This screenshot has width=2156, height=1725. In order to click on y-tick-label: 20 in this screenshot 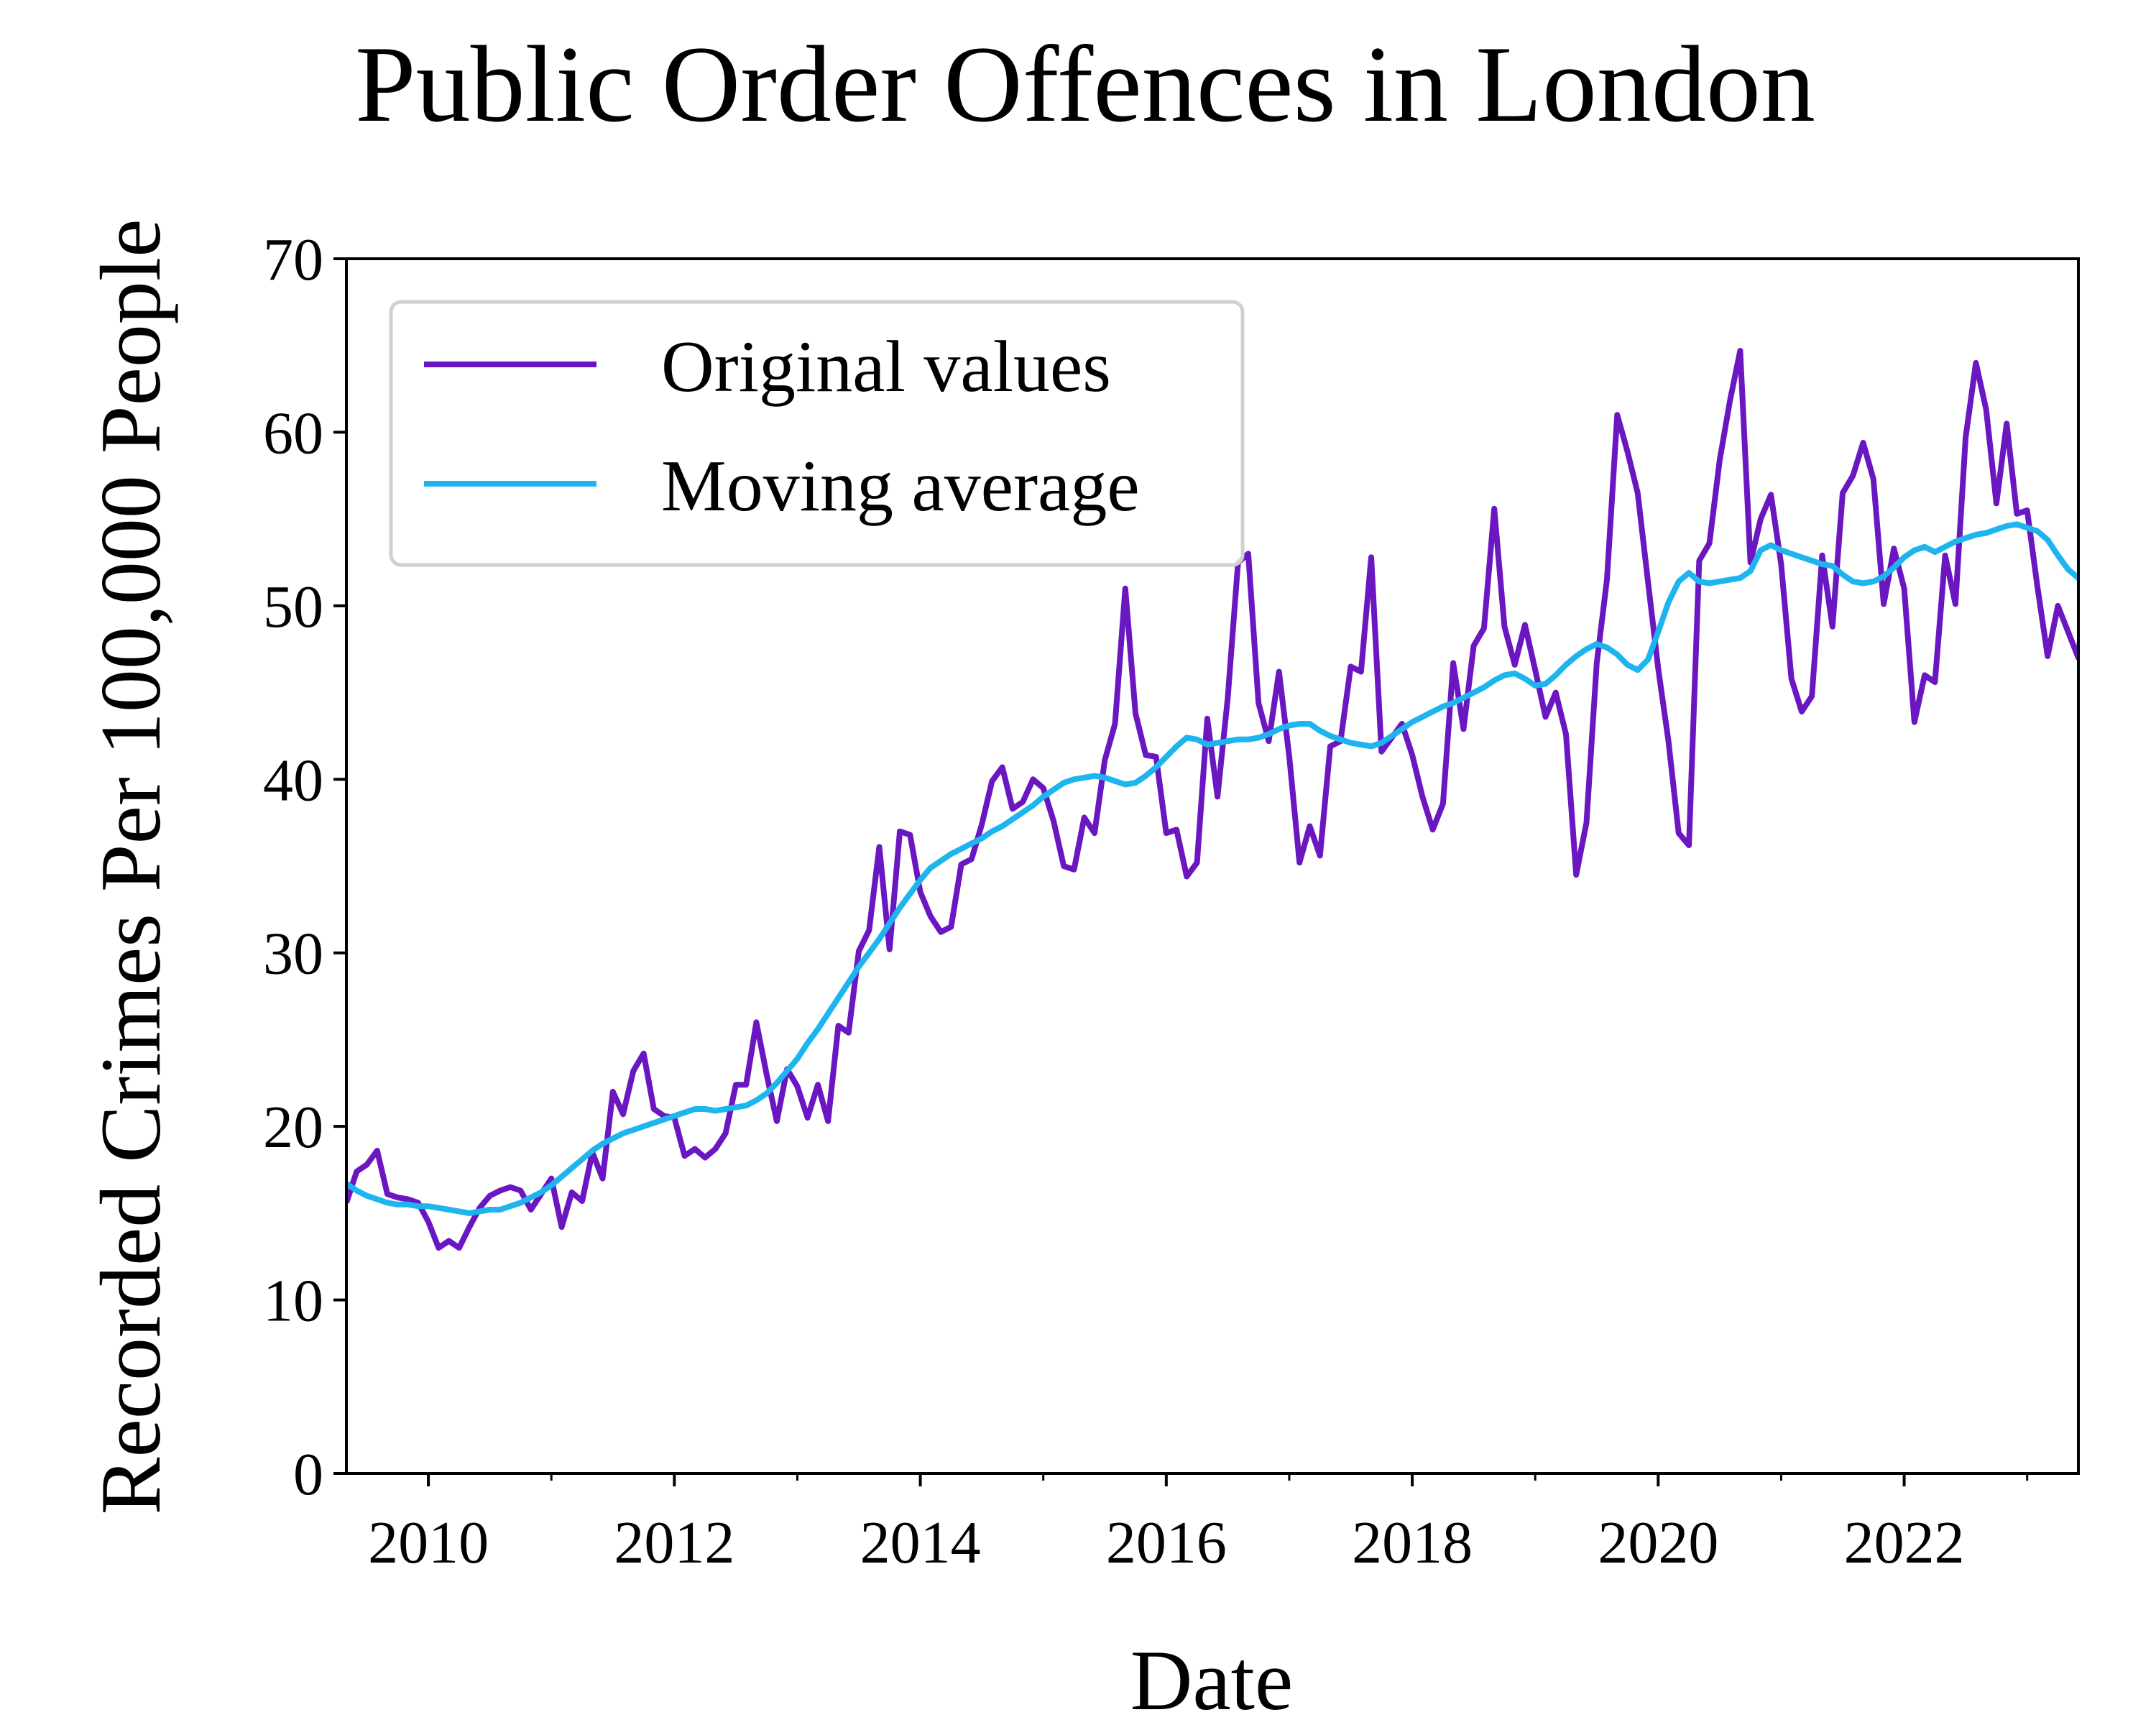, I will do `click(293, 1127)`.